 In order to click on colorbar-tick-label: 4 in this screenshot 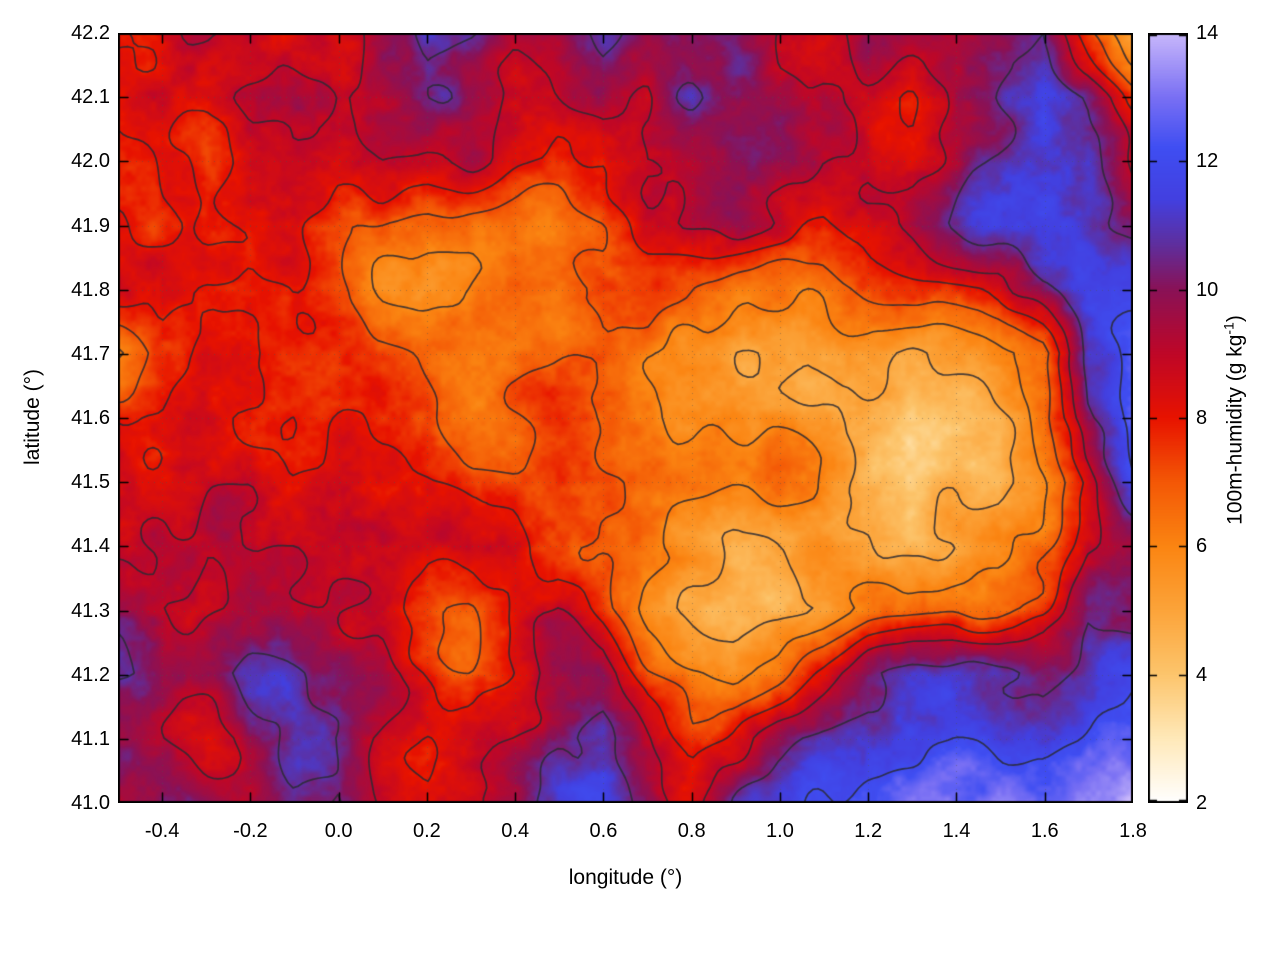, I will do `click(1202, 674)`.